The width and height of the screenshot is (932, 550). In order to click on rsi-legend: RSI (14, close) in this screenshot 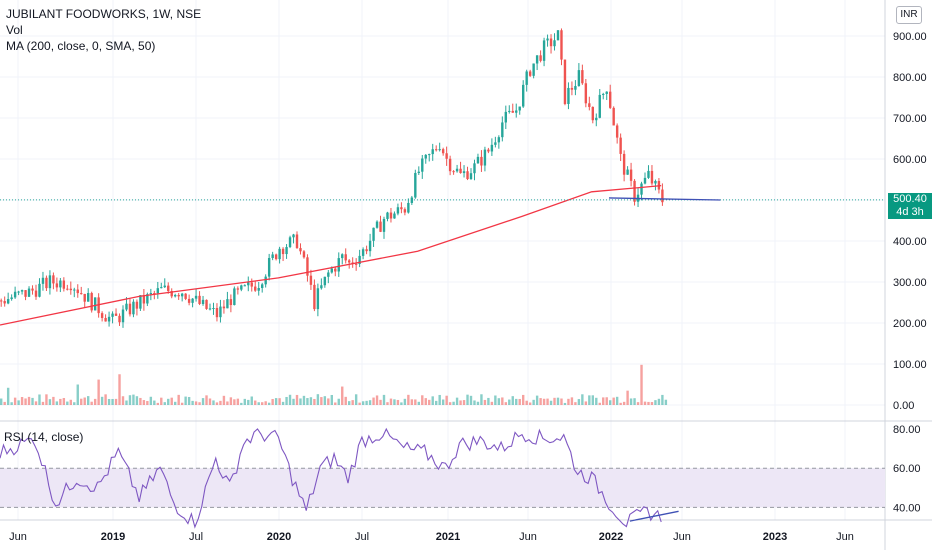, I will do `click(44, 437)`.